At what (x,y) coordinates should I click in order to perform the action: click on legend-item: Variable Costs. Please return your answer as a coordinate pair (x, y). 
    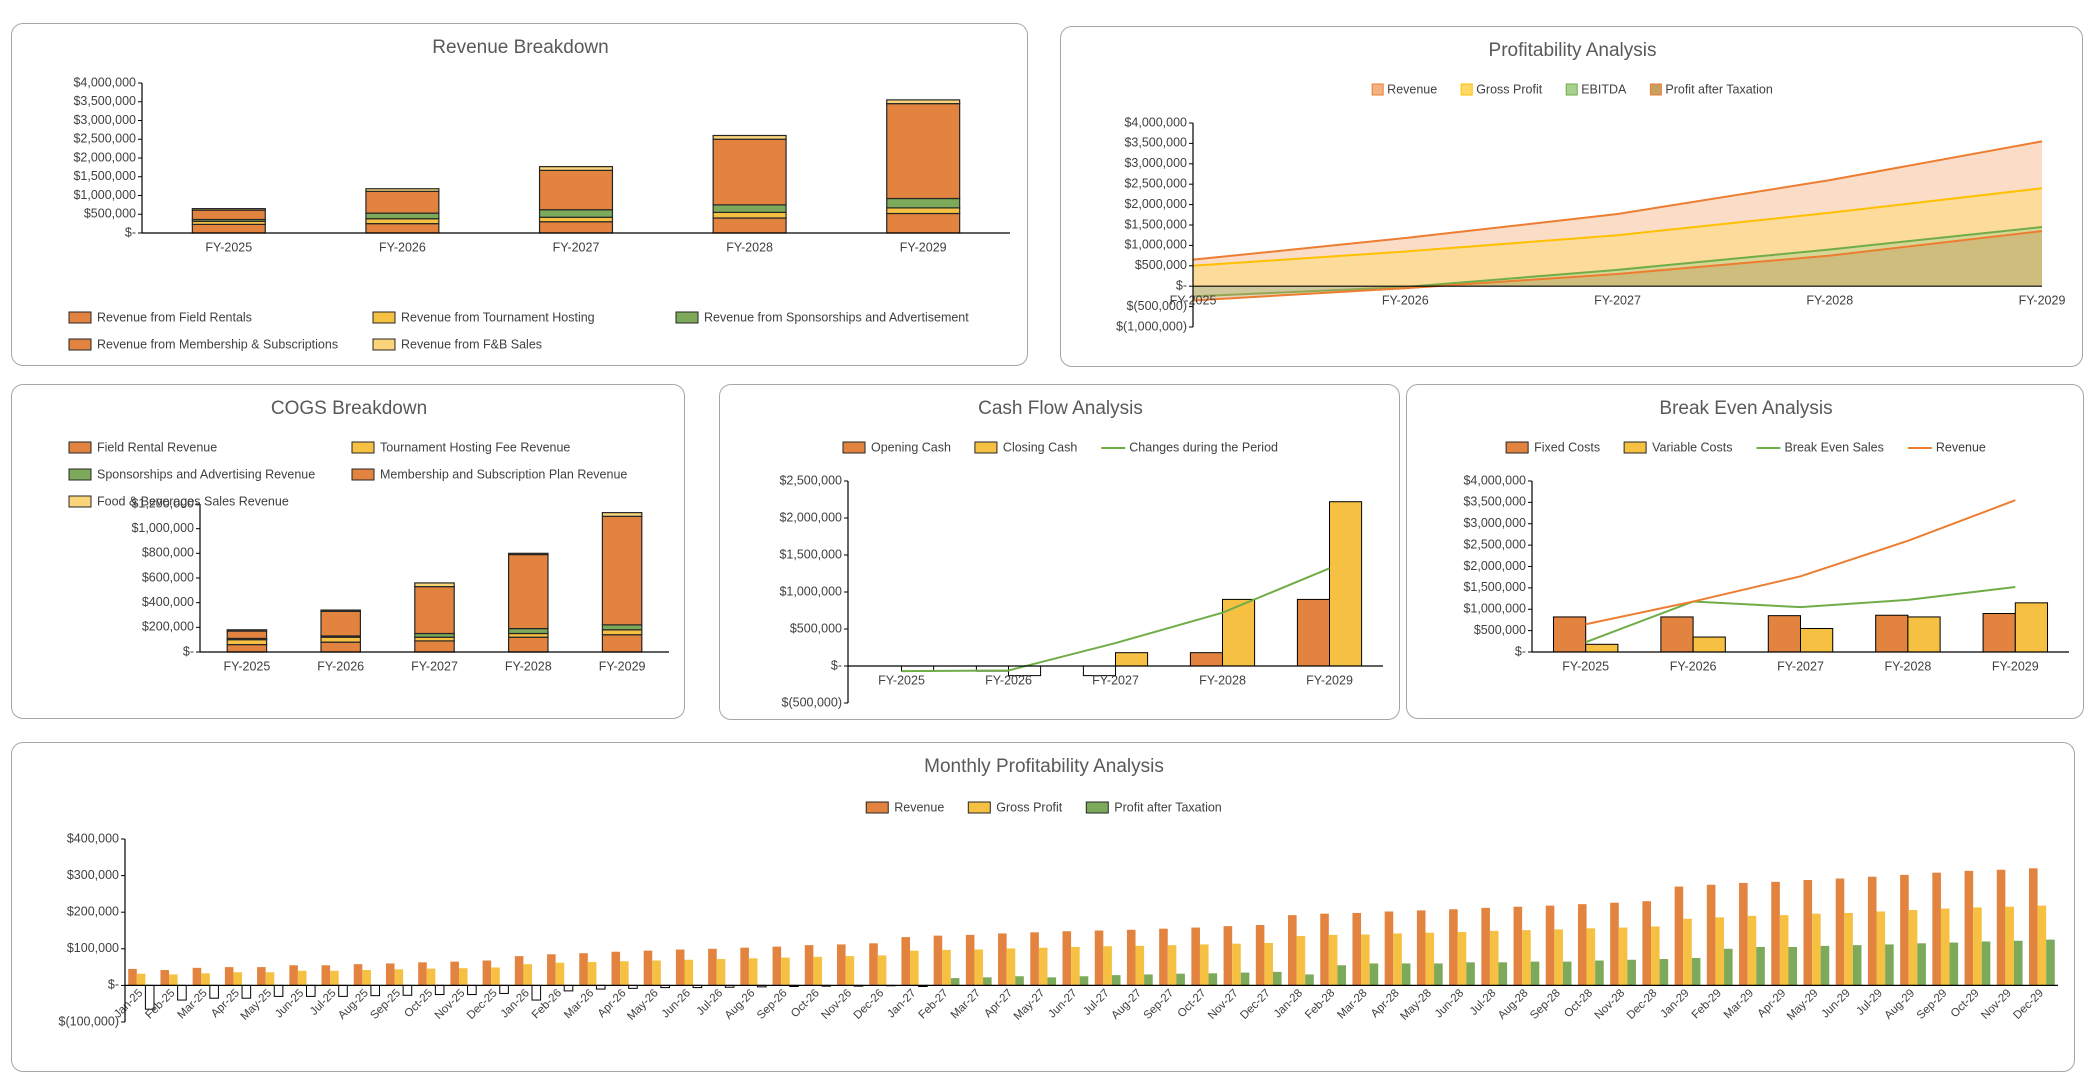
    Looking at the image, I should click on (1677, 447).